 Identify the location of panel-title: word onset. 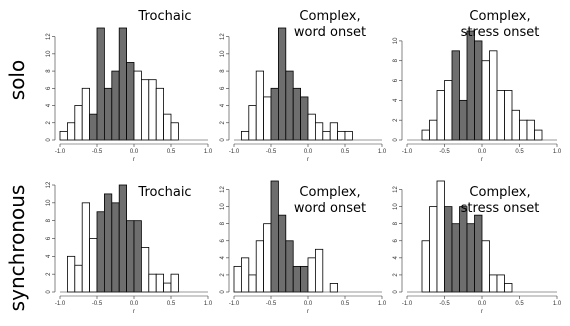
(330, 208).